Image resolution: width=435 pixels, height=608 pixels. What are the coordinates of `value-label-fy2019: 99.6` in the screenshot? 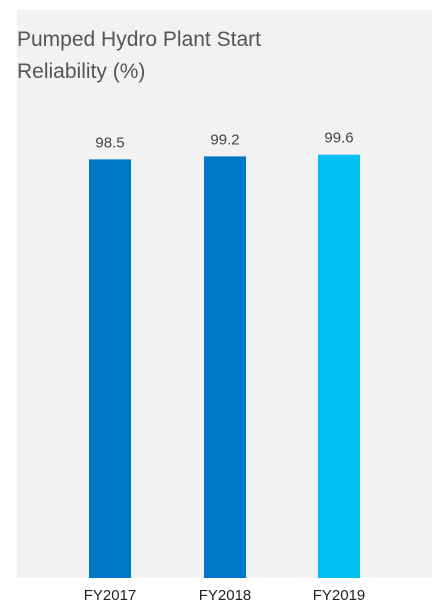 It's located at (338, 138).